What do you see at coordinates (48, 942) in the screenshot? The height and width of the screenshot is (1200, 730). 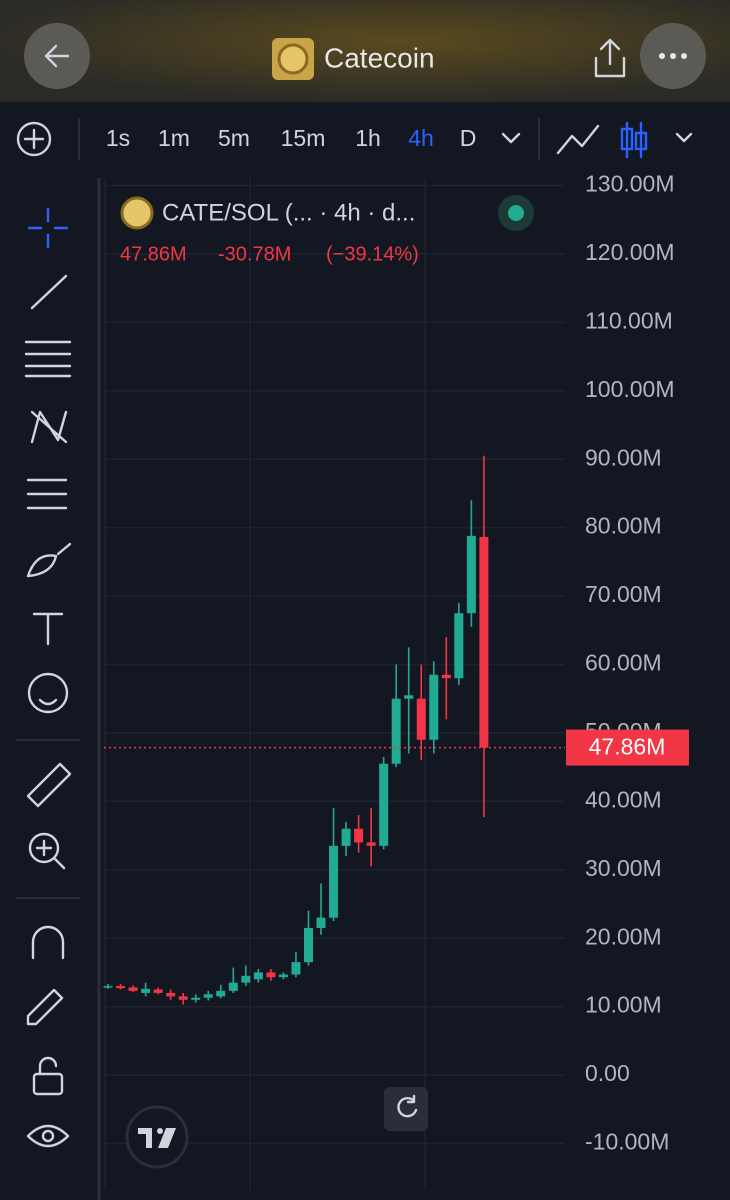 I see `magnet-tool` at bounding box center [48, 942].